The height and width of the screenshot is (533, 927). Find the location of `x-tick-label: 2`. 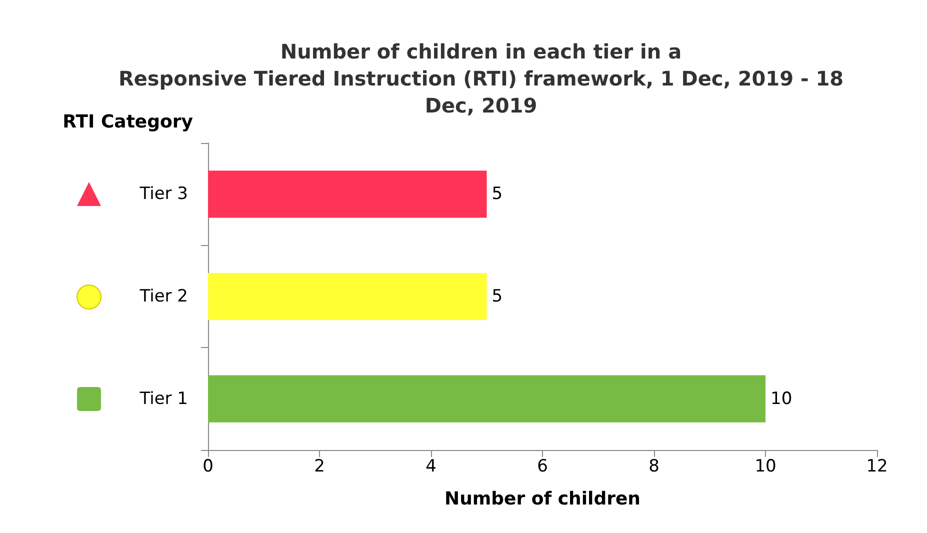

x-tick-label: 2 is located at coordinates (319, 466).